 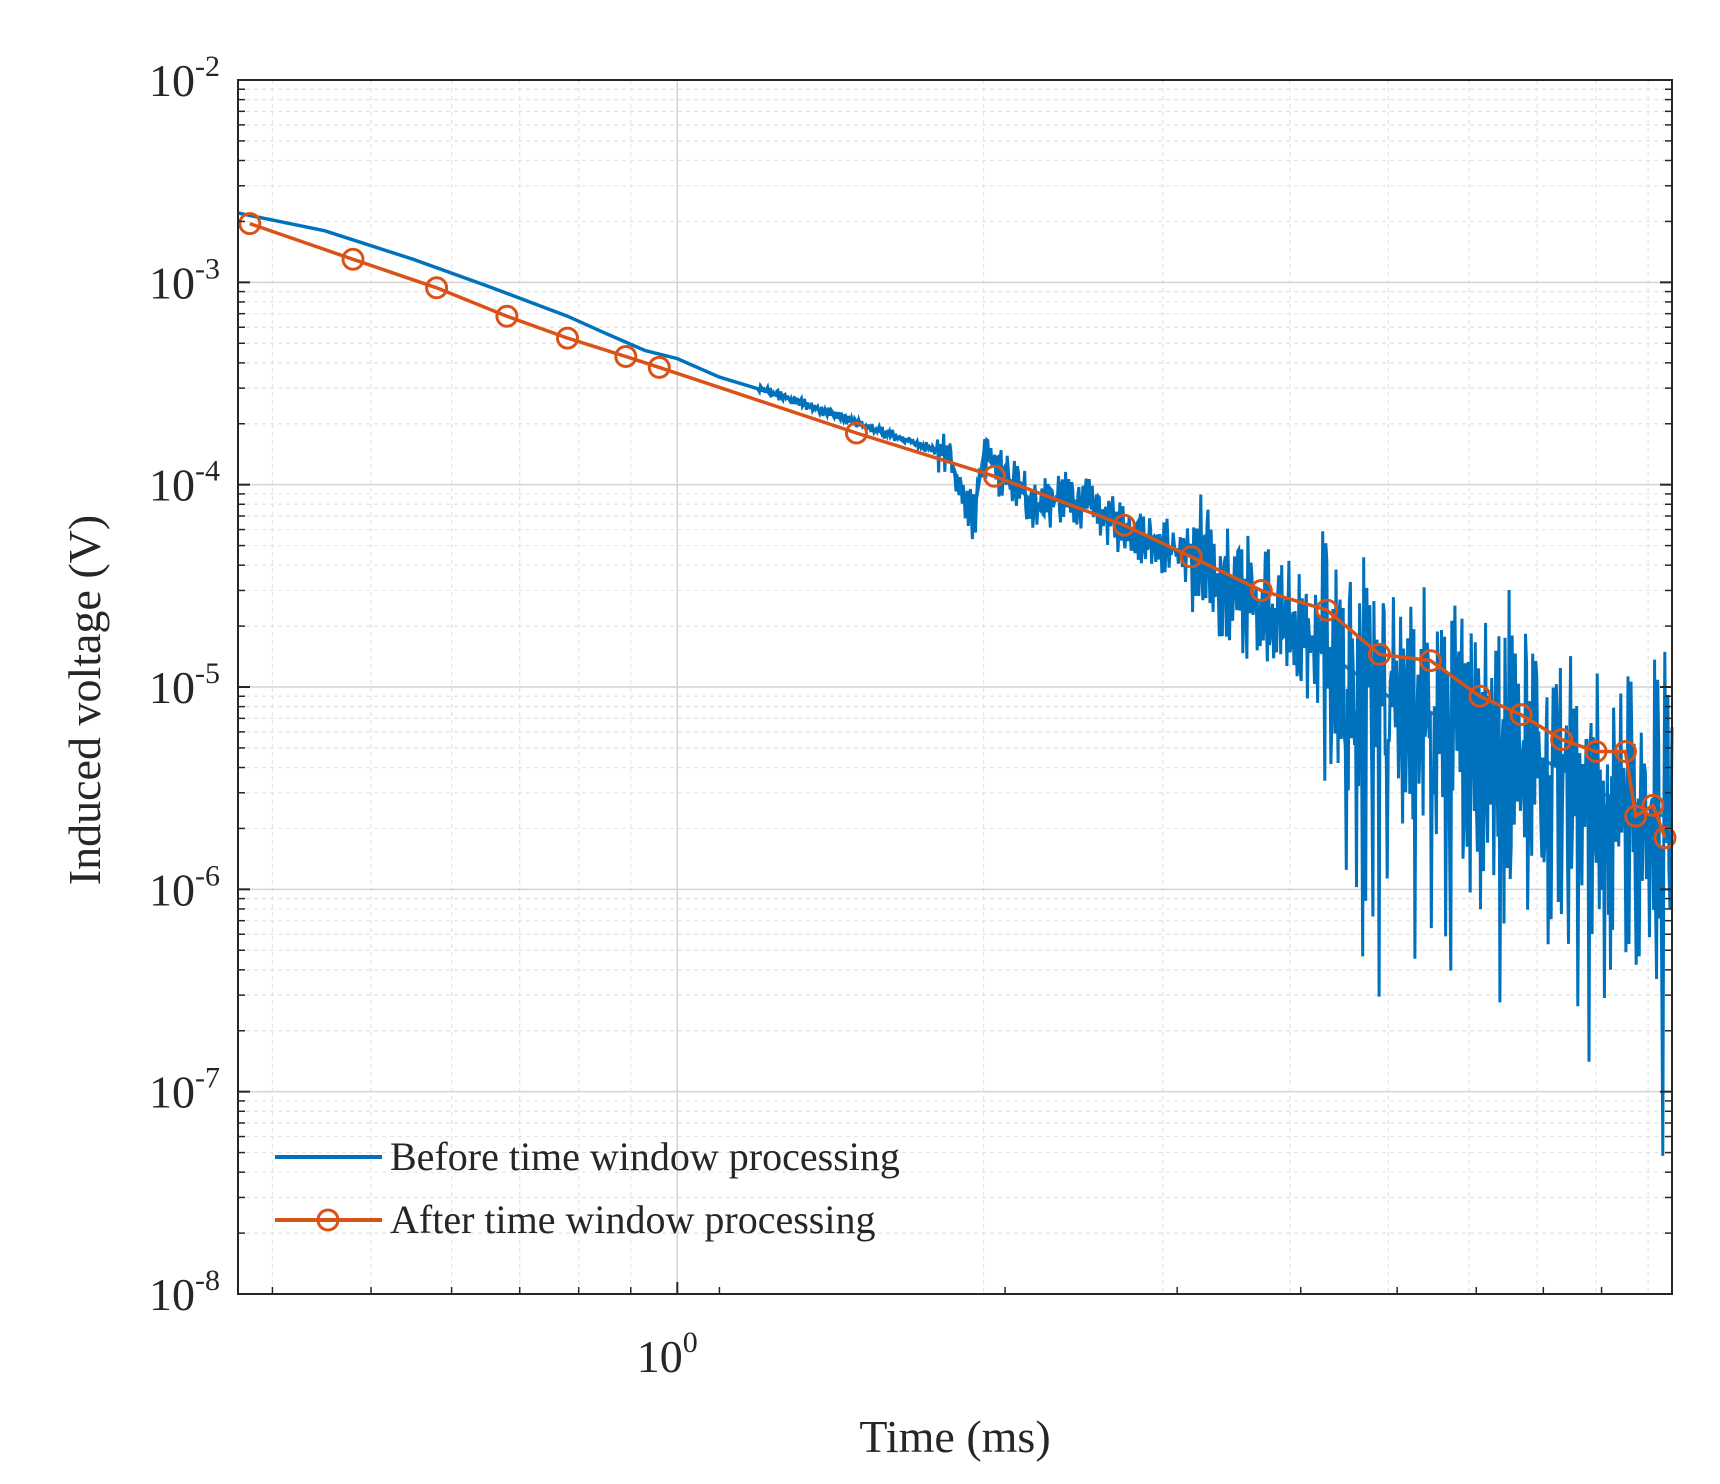 What do you see at coordinates (954, 1436) in the screenshot?
I see `x-axis-label: Time (ms)` at bounding box center [954, 1436].